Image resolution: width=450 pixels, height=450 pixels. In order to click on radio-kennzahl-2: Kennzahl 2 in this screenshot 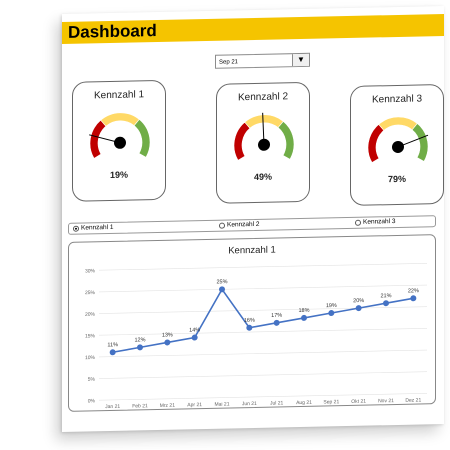, I will do `click(239, 225)`.